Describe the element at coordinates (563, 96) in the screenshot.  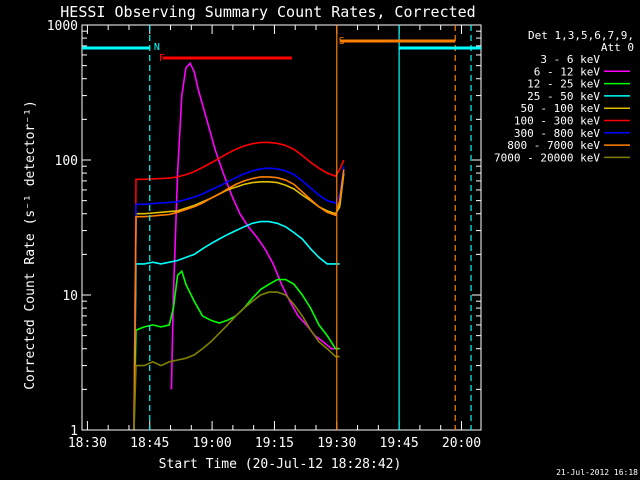
I see `legend-entry-label: 25 - 50 keV` at that location.